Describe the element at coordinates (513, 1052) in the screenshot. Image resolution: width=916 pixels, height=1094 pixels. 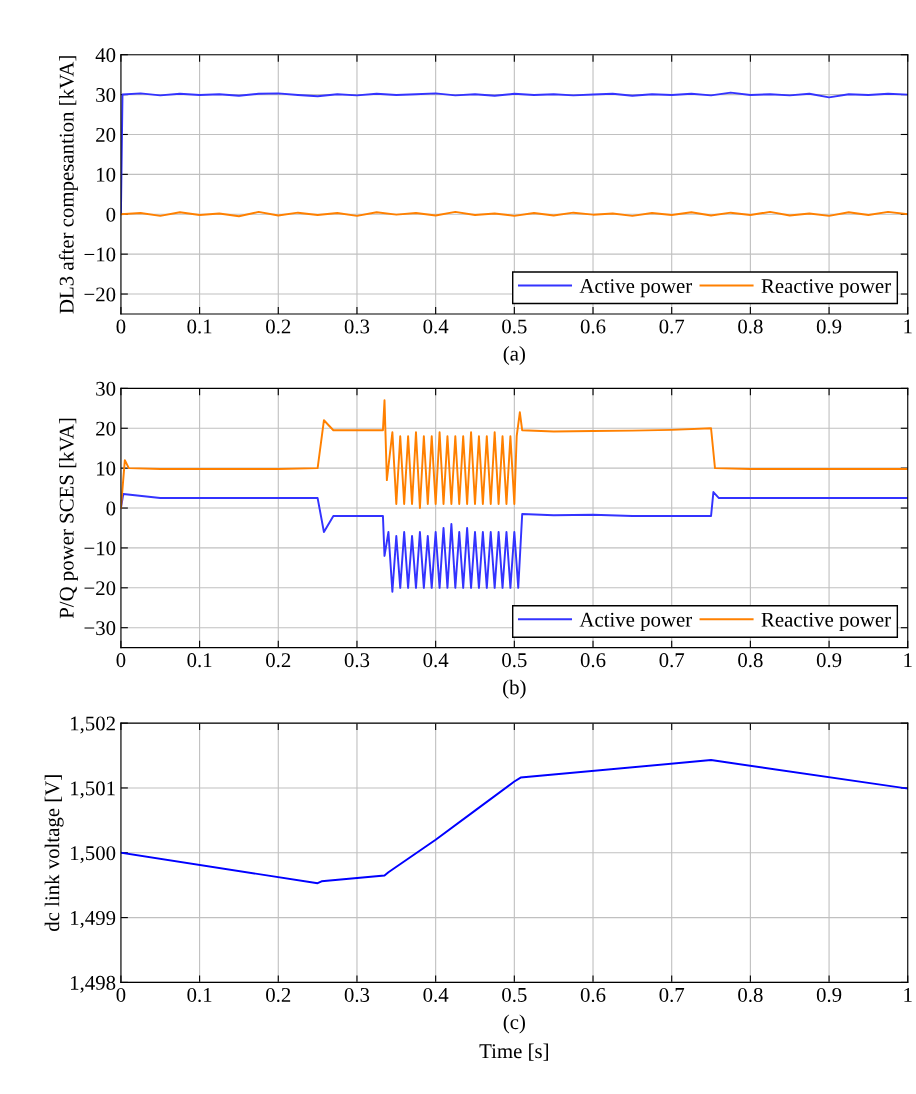
I see `text: Time [s]` at that location.